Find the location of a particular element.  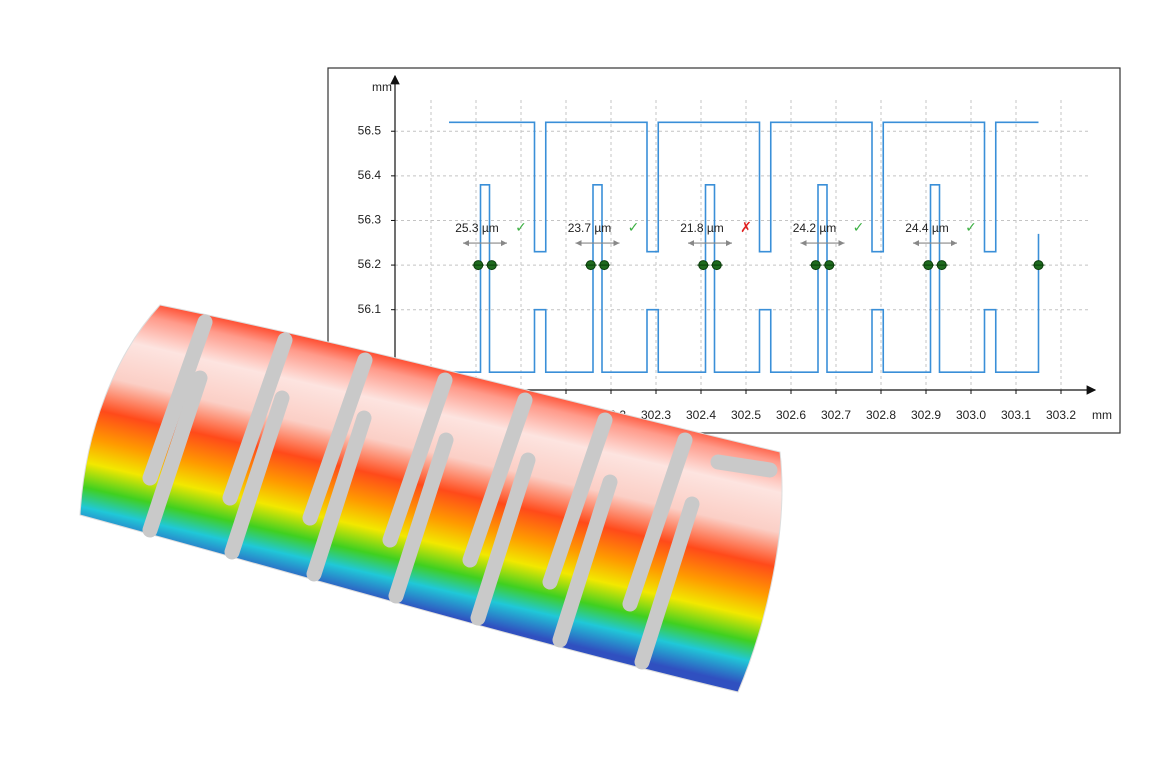

x-tick-label: 303.2 is located at coordinates (1061, 415).